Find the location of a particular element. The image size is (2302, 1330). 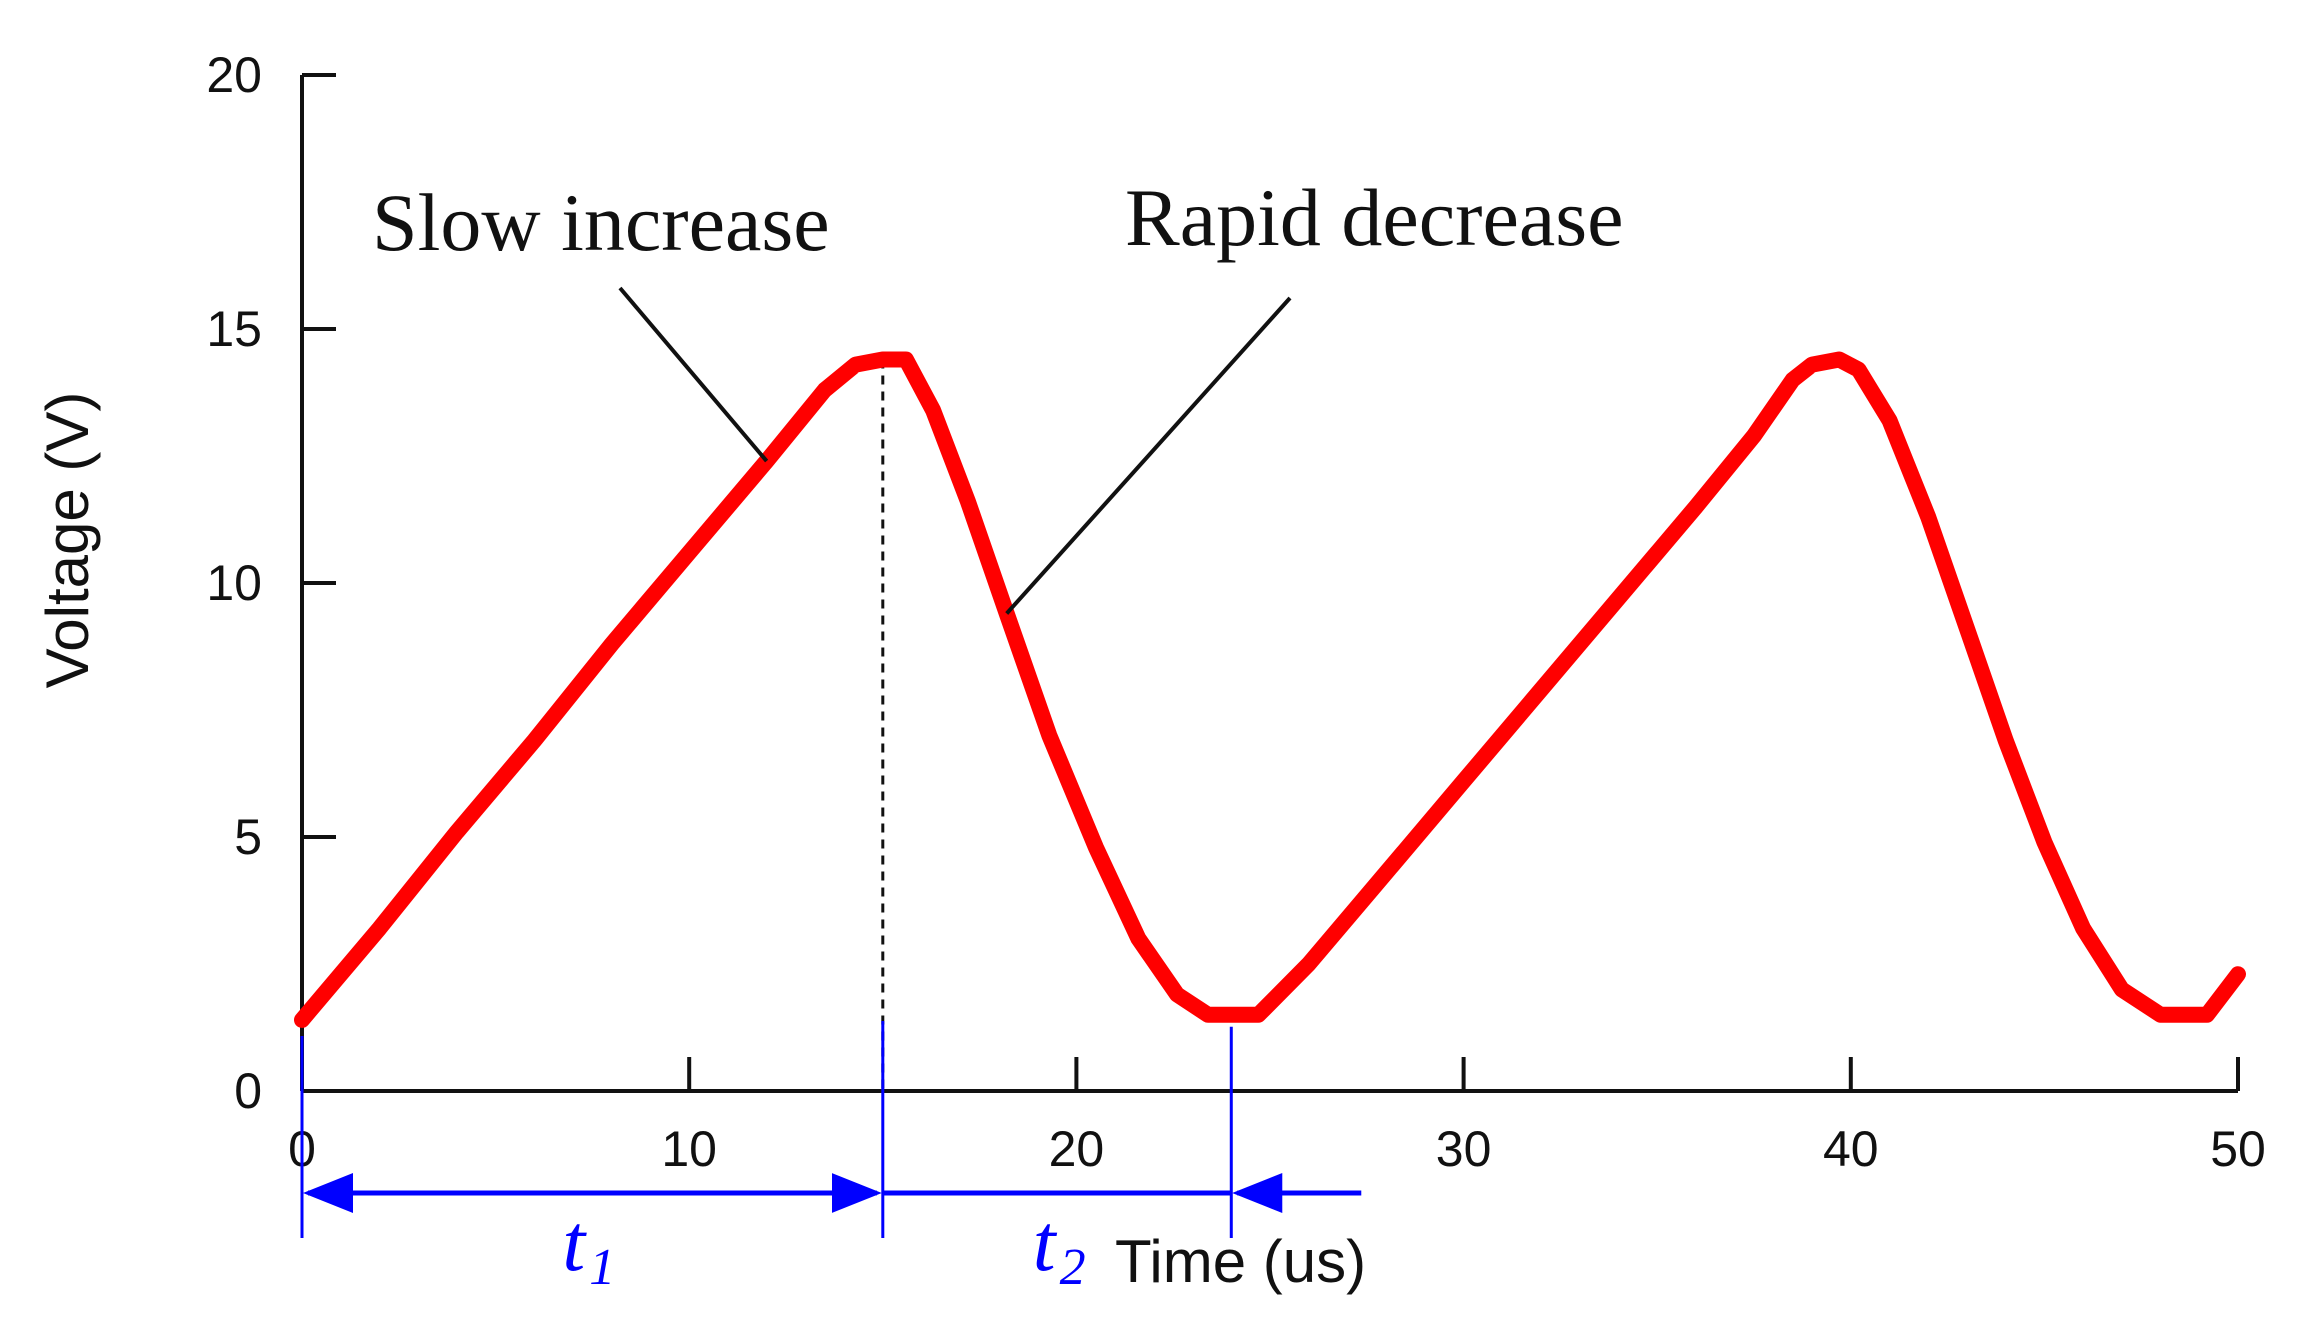

annotation-text-0: Slow increase is located at coordinates (601, 222).